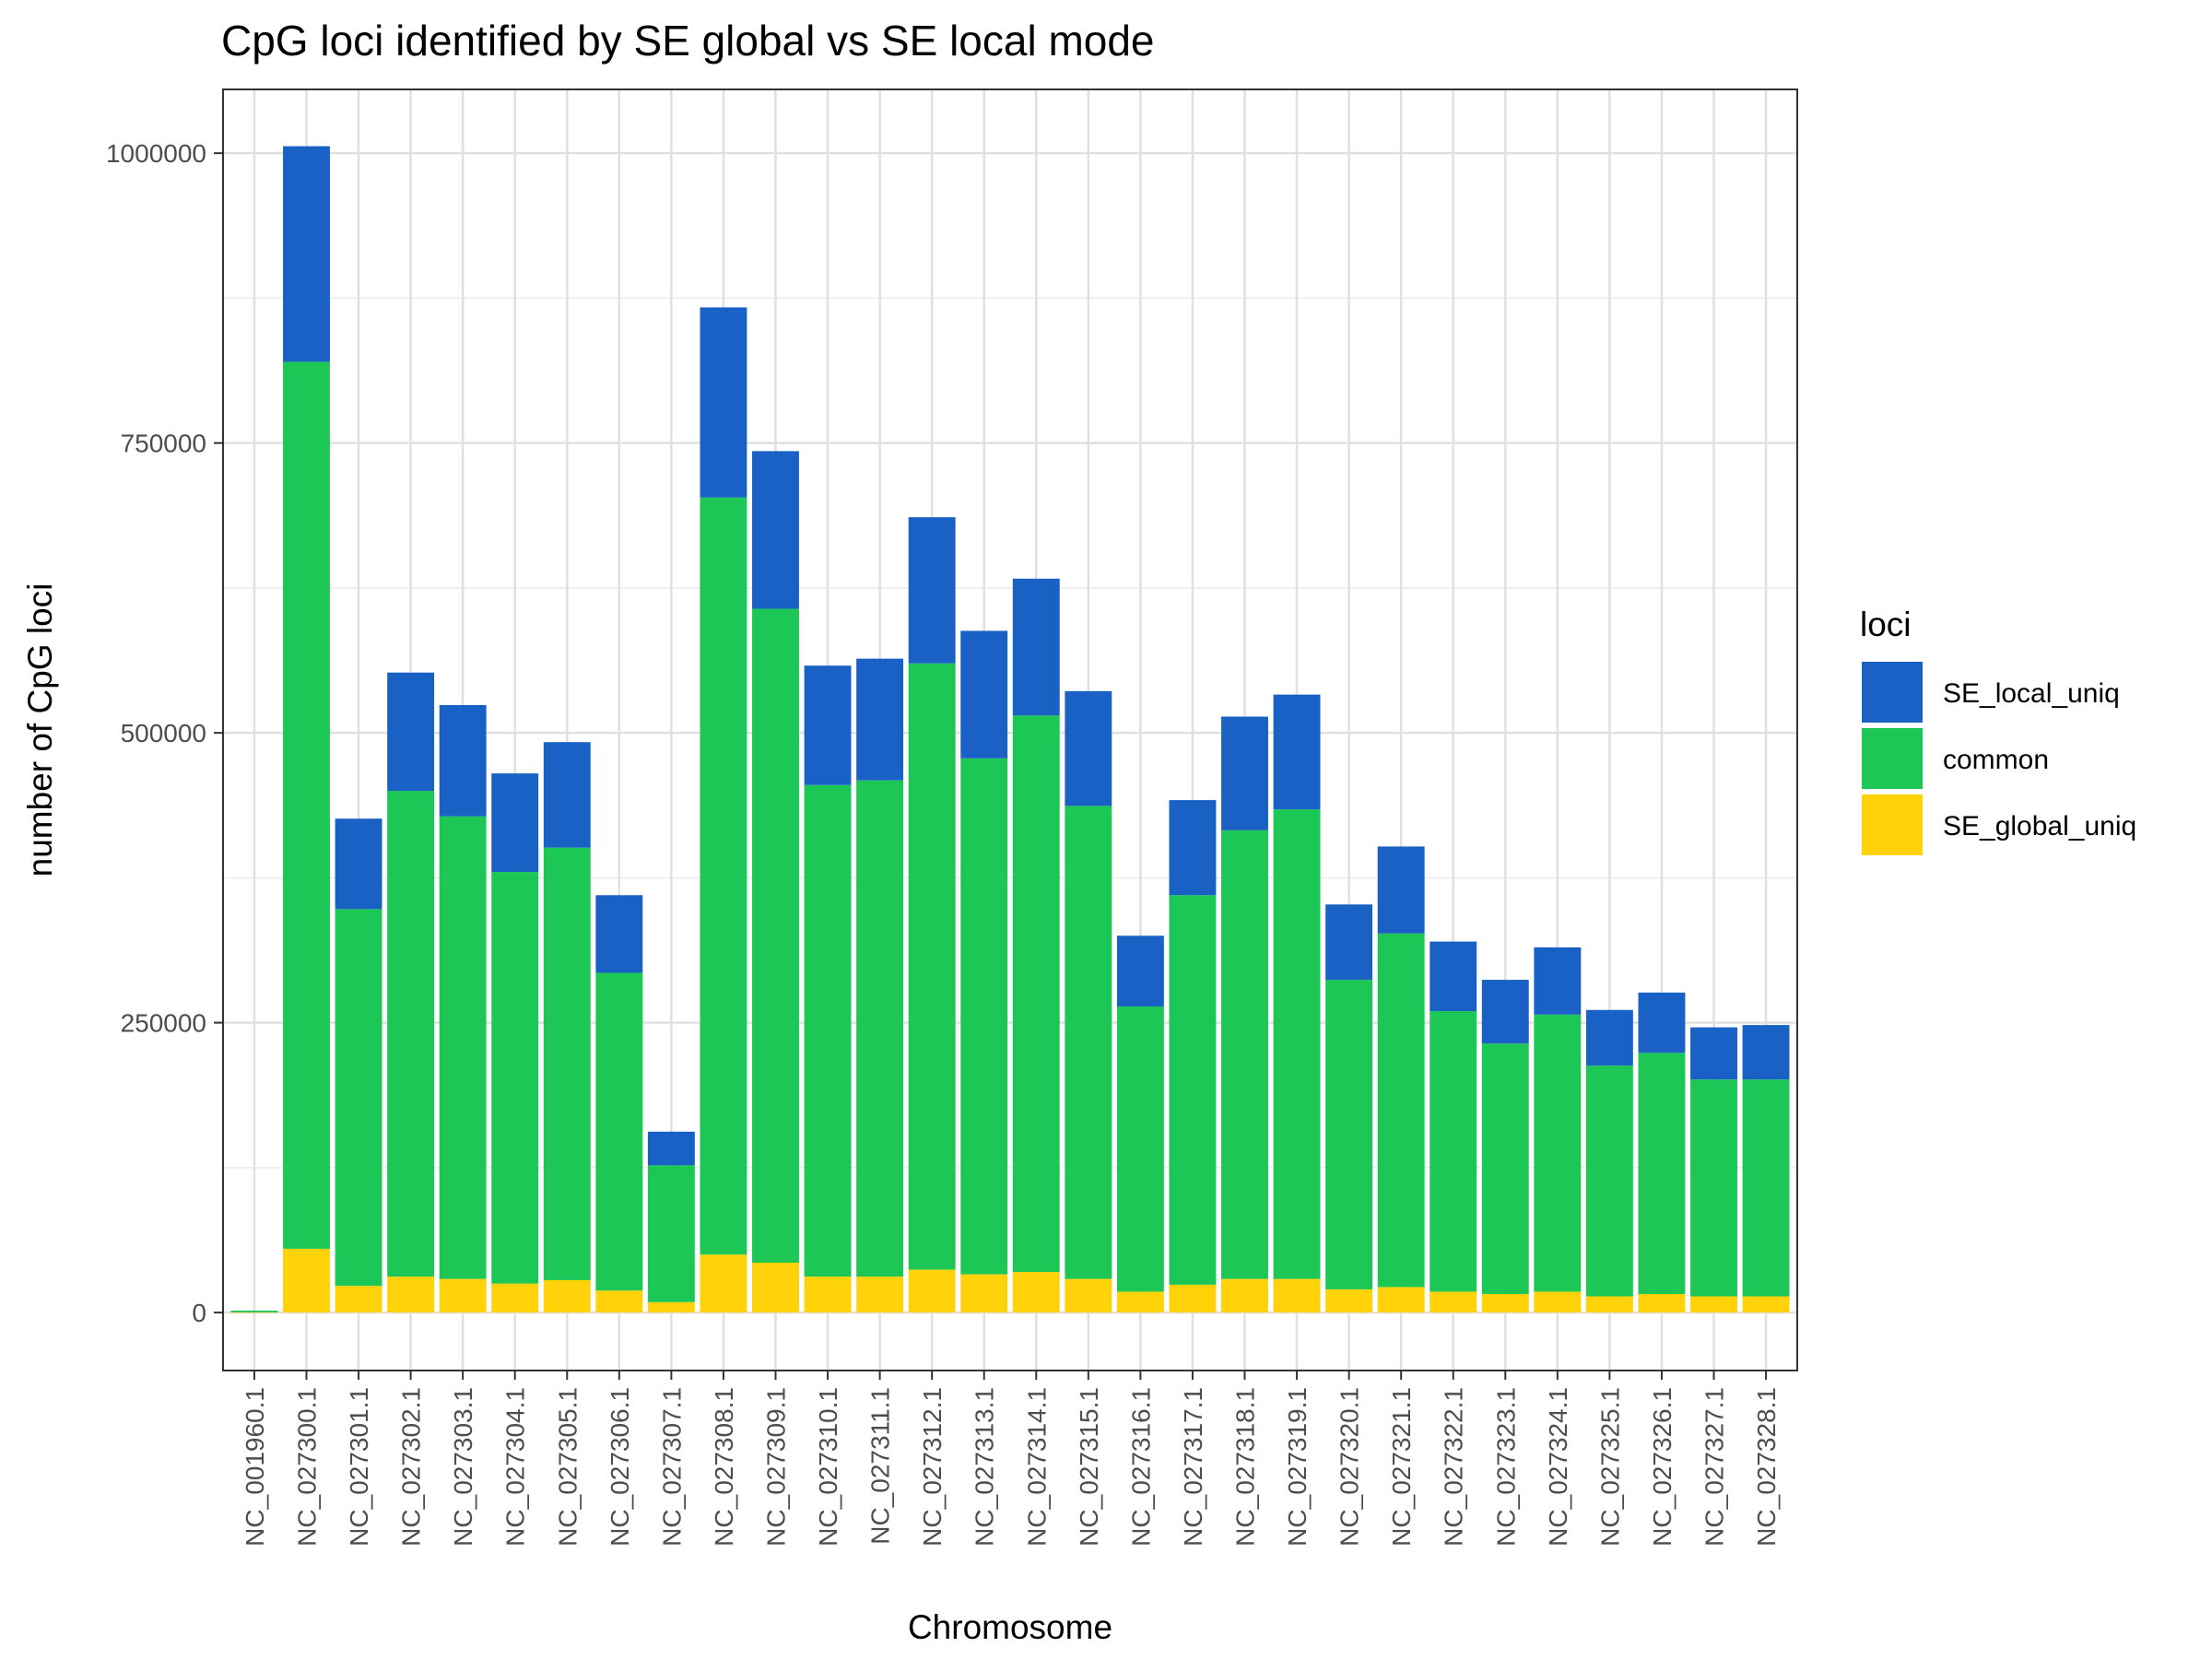 The height and width of the screenshot is (1659, 2212). I want to click on x-tick-label: NC_027303.1, so click(463, 1467).